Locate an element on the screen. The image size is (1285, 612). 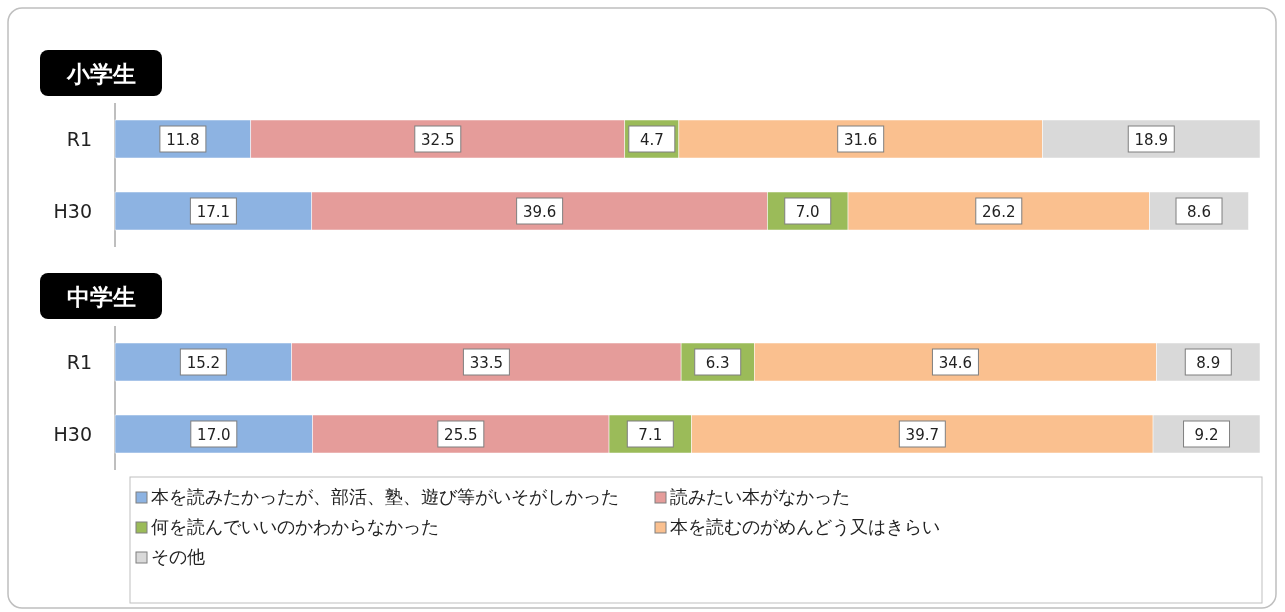
legend-label: 読みたい本がなかった is located at coordinates (760, 496).